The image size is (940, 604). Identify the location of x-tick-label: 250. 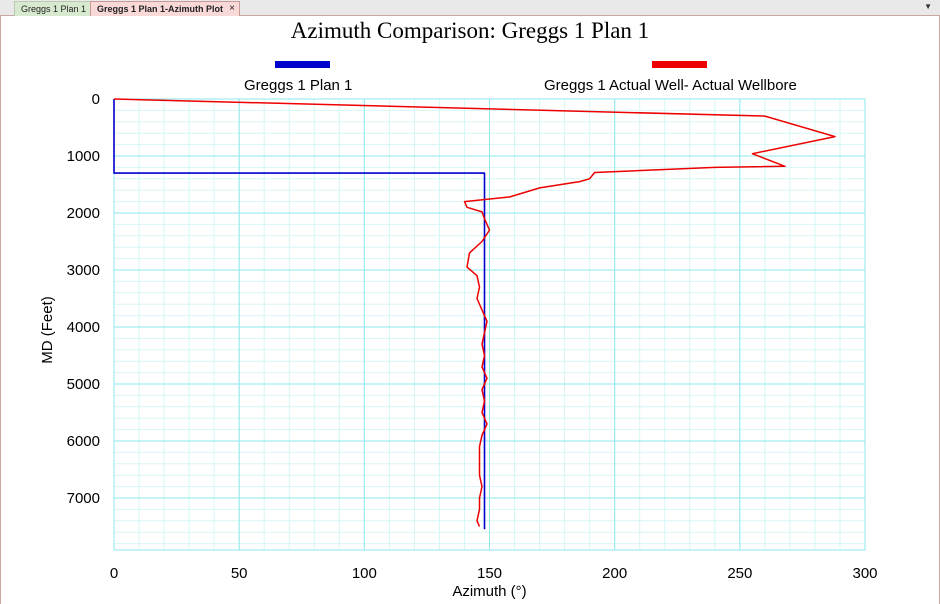
(739, 573).